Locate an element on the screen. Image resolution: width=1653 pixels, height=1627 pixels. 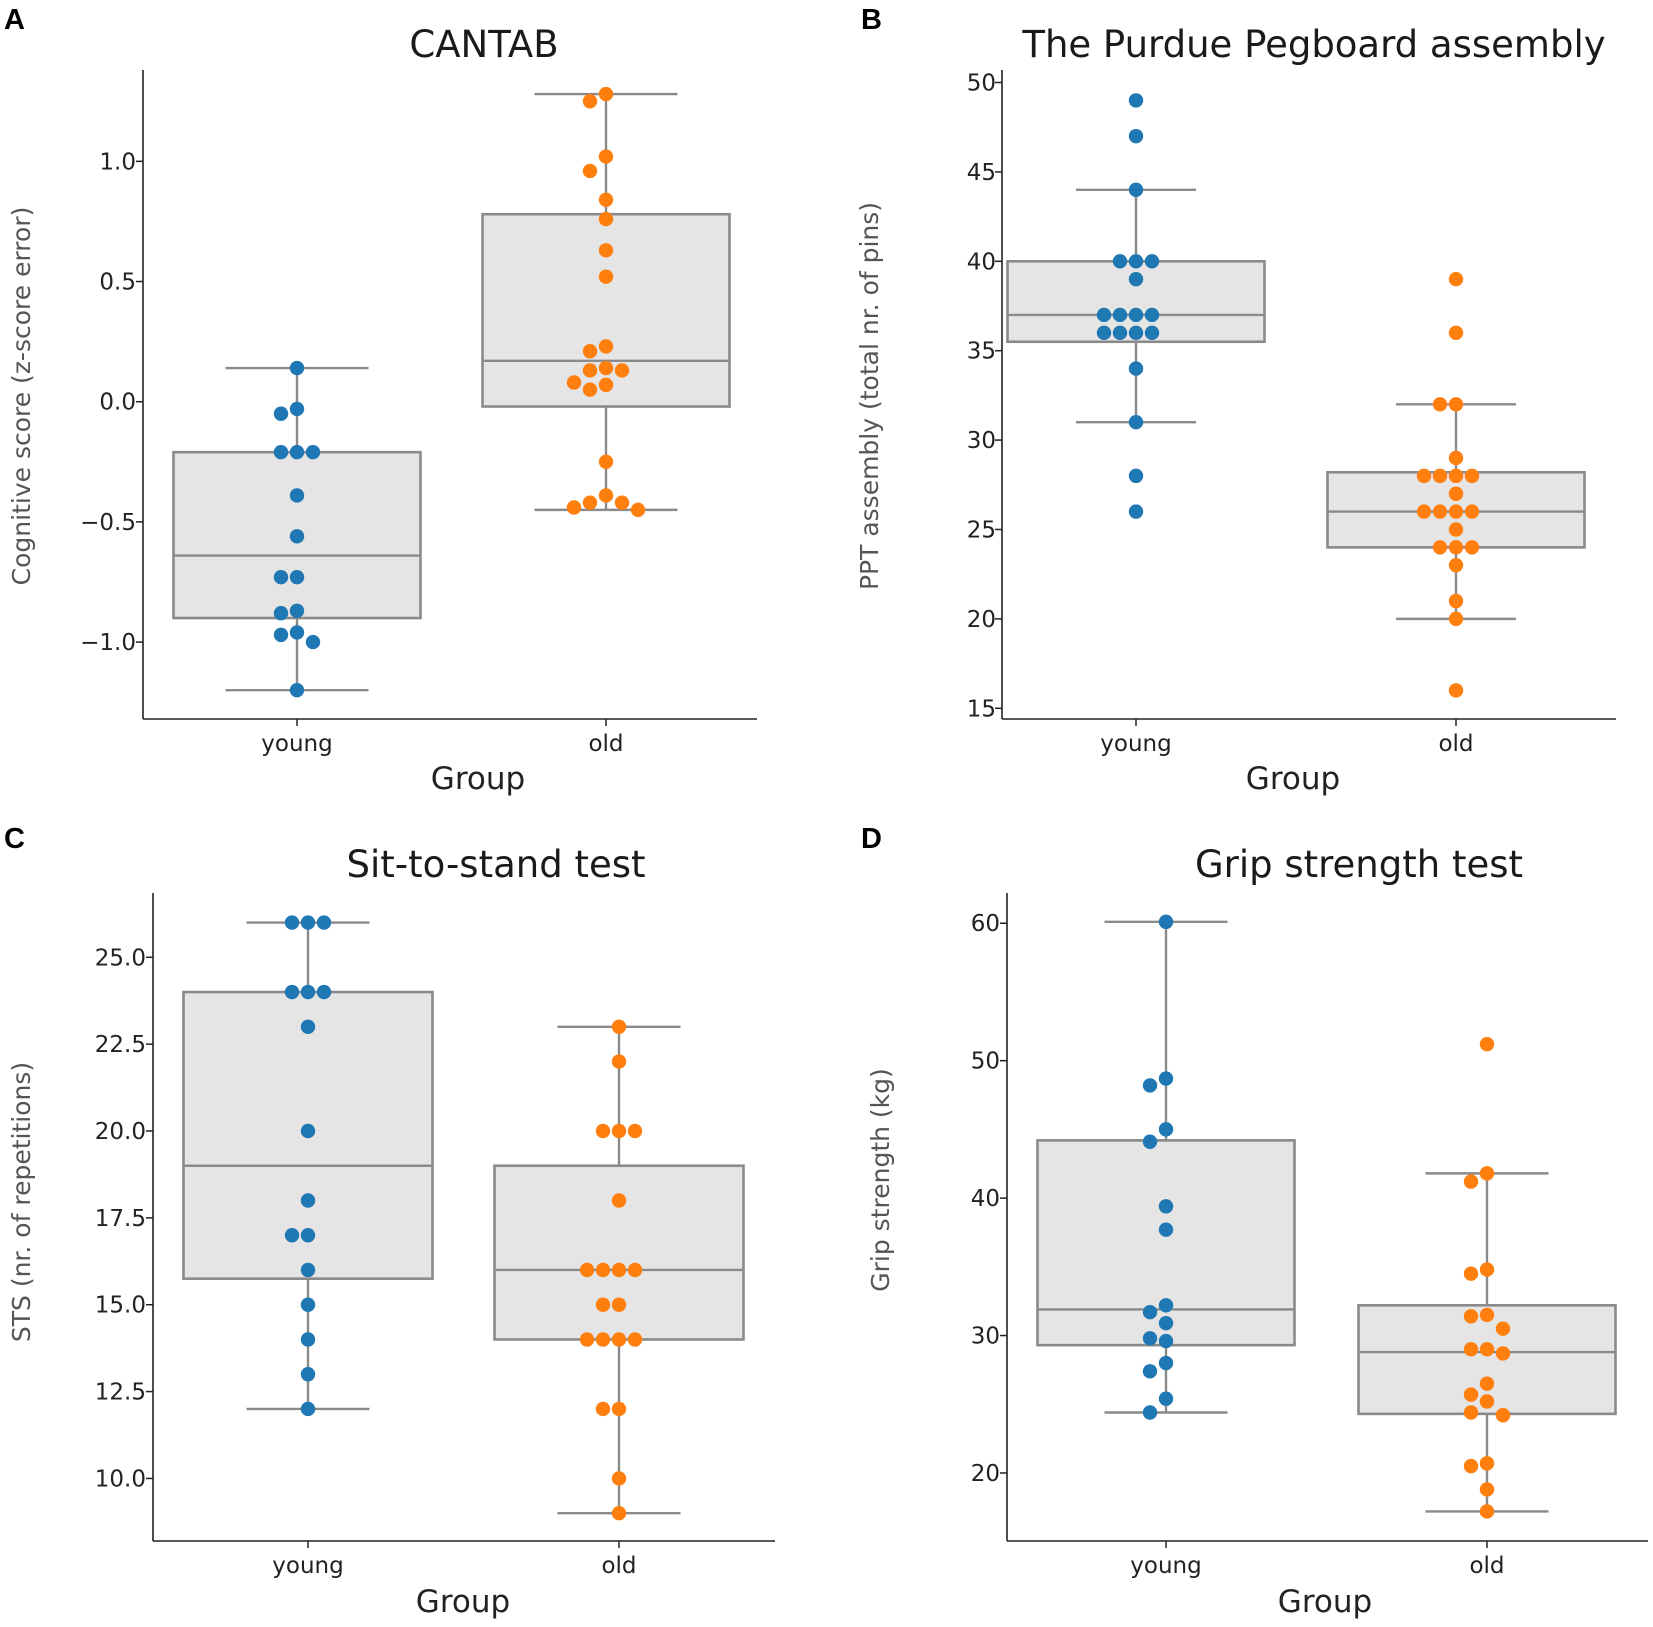
panel-letter-c: C is located at coordinates (14, 839).